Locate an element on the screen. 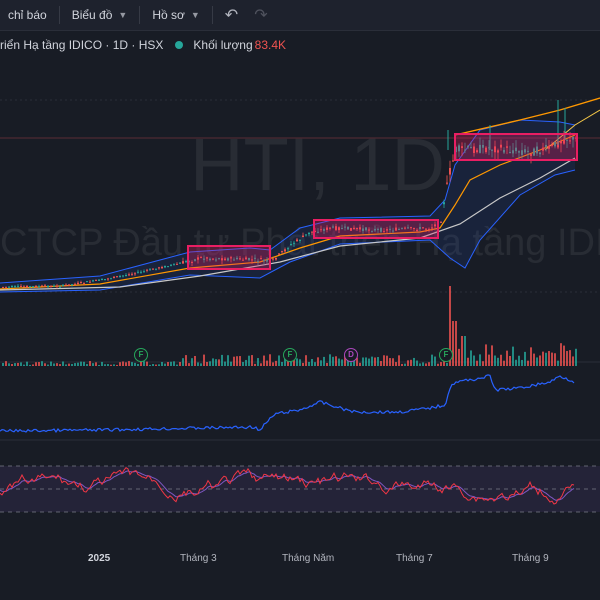 The height and width of the screenshot is (600, 600). trend-line is located at coordinates (527, 116).